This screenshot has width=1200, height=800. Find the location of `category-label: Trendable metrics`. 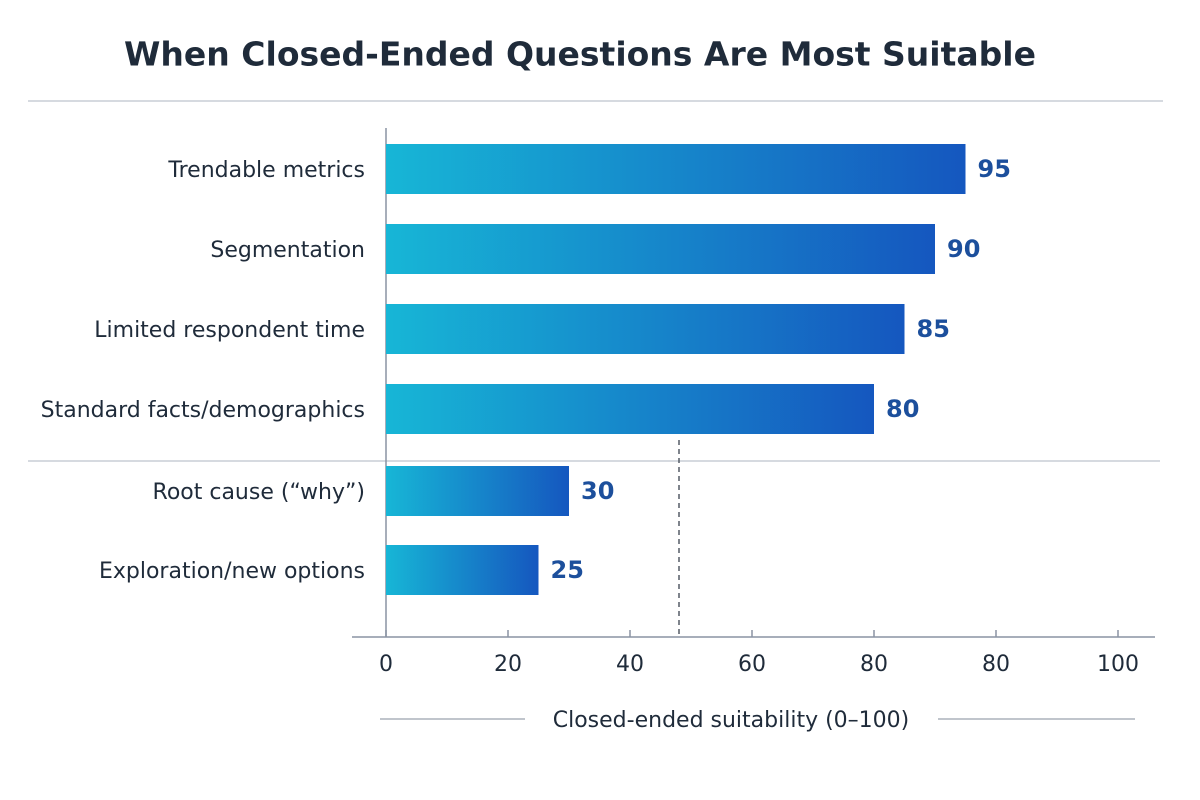

category-label: Trendable metrics is located at coordinates (266, 170).